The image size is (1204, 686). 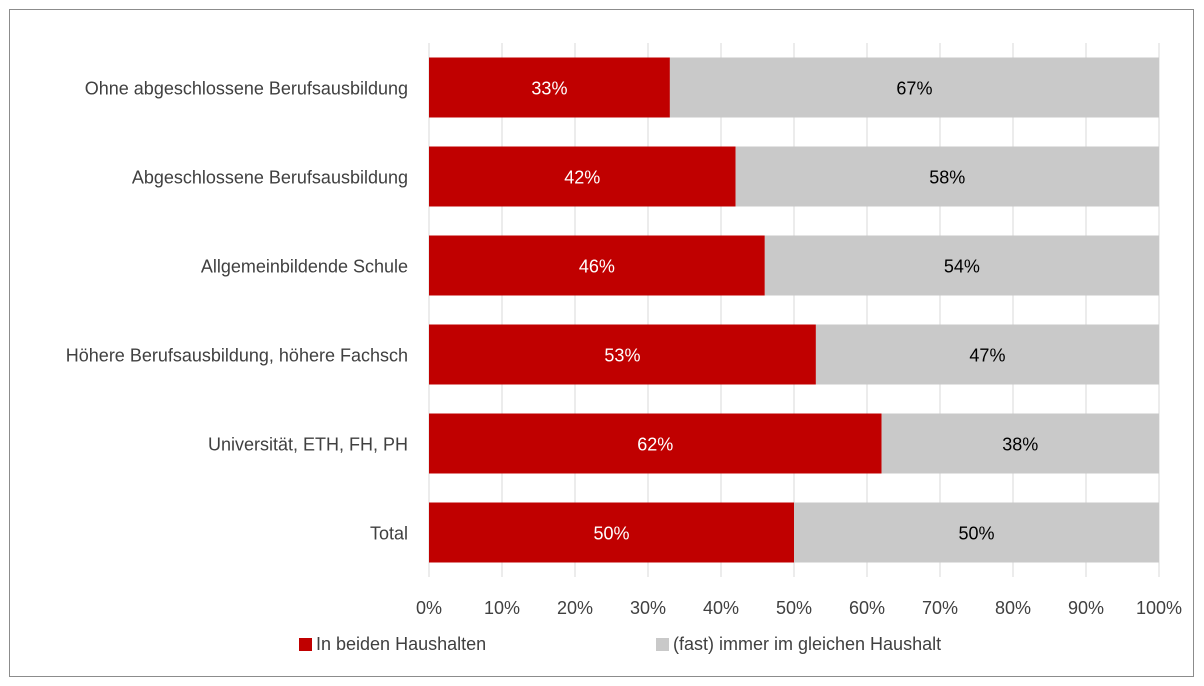 What do you see at coordinates (807, 644) in the screenshot?
I see `legend-label: (fast) immer im gleichen Haushalt` at bounding box center [807, 644].